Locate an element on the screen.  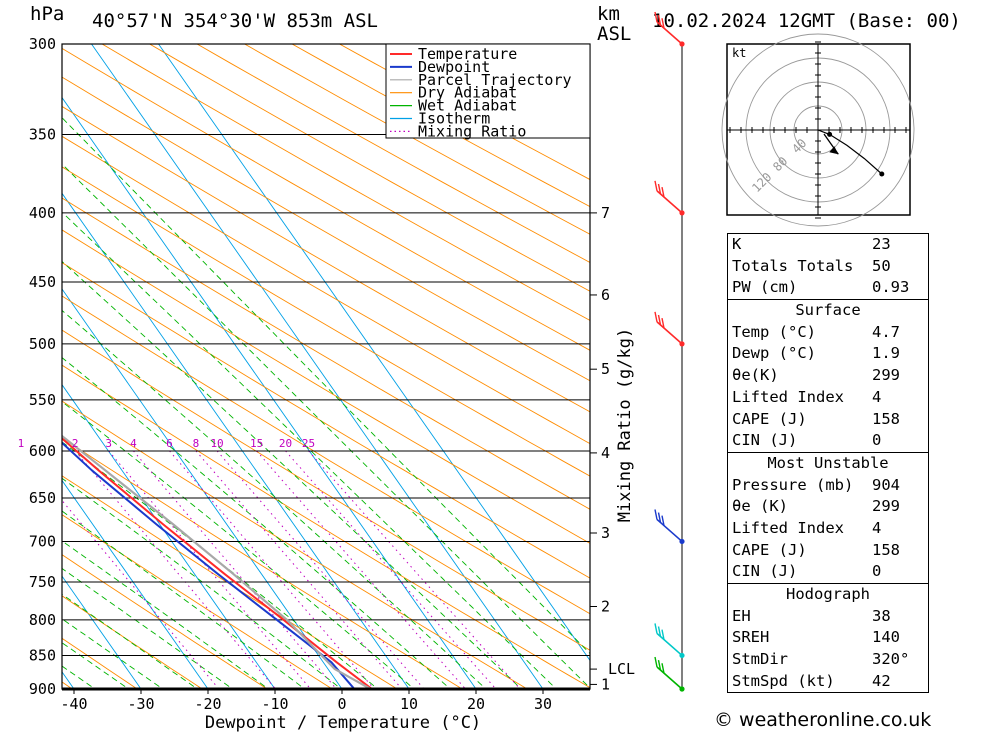
stats-value: 0 is located at coordinates (877, 440).